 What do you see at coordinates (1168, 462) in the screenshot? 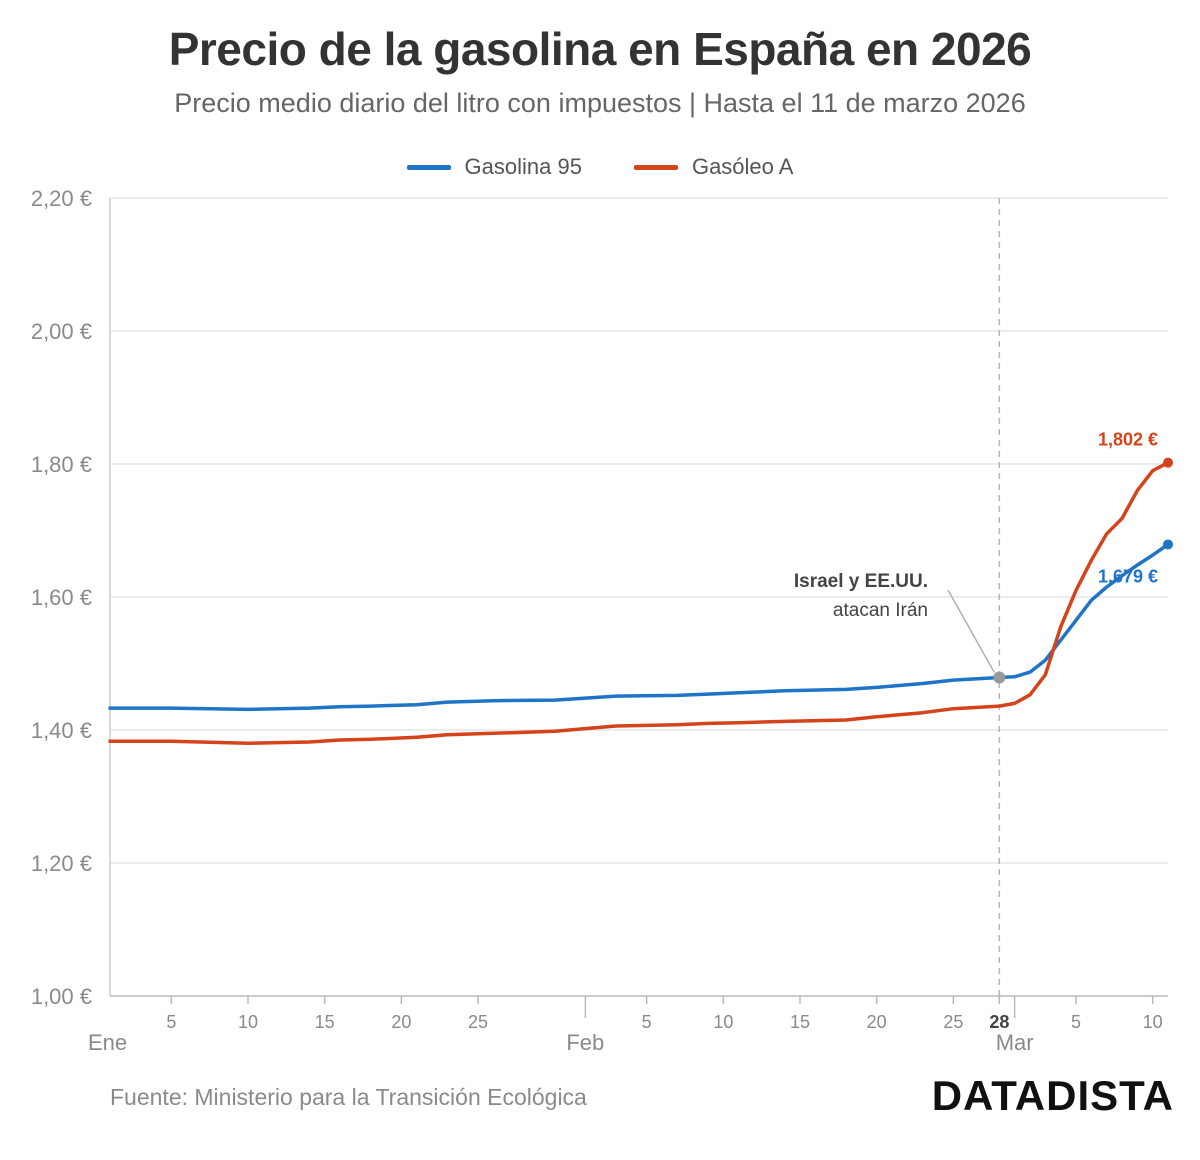
I see `end-point-gasoleo` at bounding box center [1168, 462].